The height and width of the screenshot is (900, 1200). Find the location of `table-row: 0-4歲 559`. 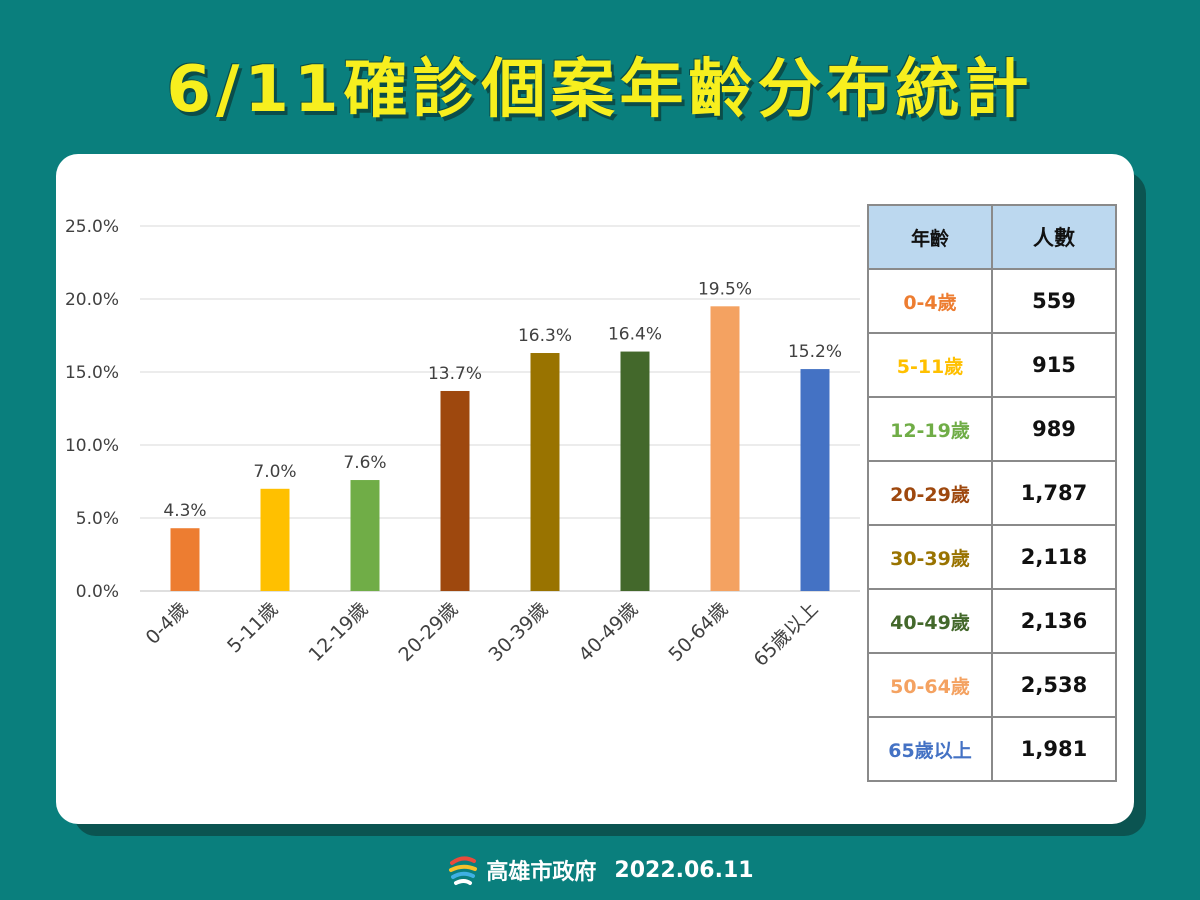

table-row: 0-4歲 559 is located at coordinates (992, 301).